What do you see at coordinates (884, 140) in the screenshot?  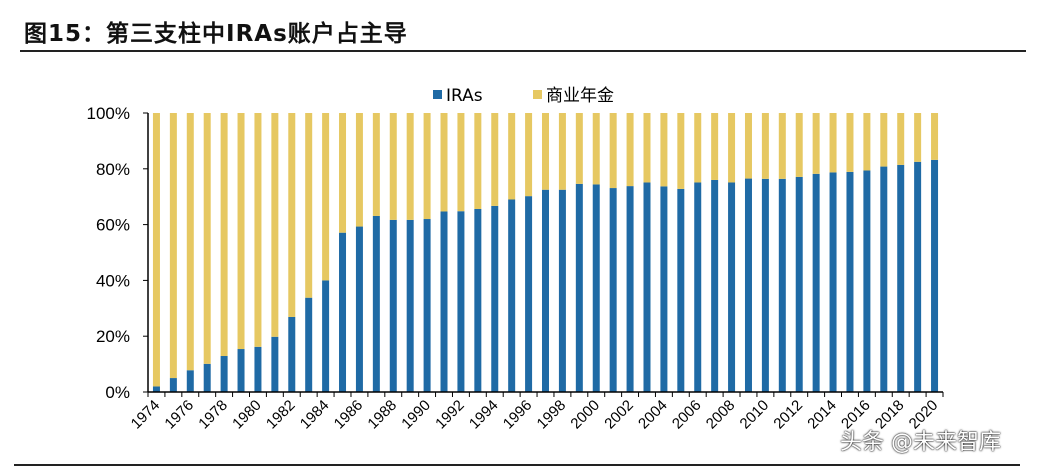 I see `bar-annuity-2017` at bounding box center [884, 140].